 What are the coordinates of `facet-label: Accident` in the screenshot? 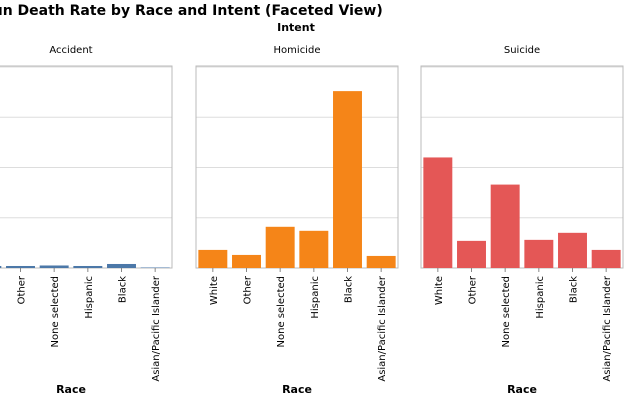 It's located at (70, 50).